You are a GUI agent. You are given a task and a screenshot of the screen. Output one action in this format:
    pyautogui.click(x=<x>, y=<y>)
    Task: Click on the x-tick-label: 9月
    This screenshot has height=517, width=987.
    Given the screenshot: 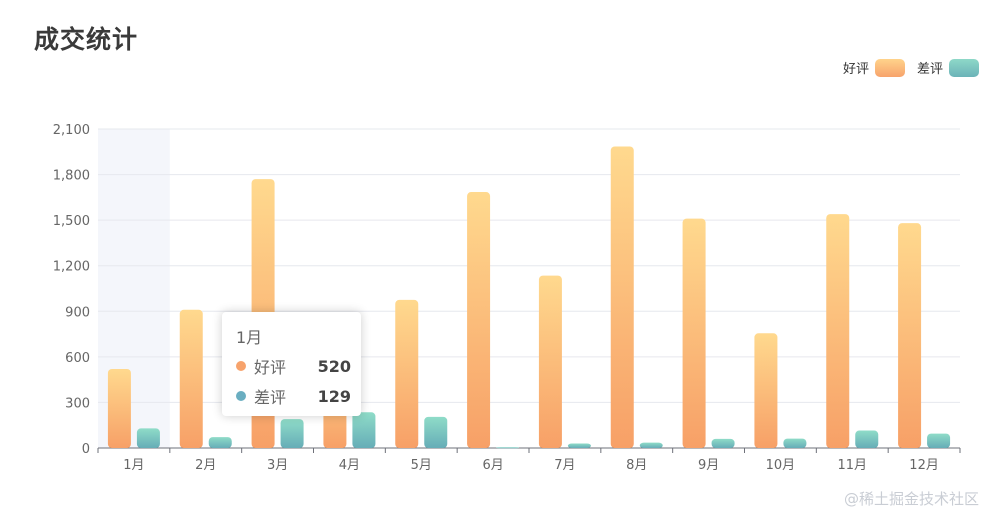 What is the action you would take?
    pyautogui.click(x=708, y=465)
    